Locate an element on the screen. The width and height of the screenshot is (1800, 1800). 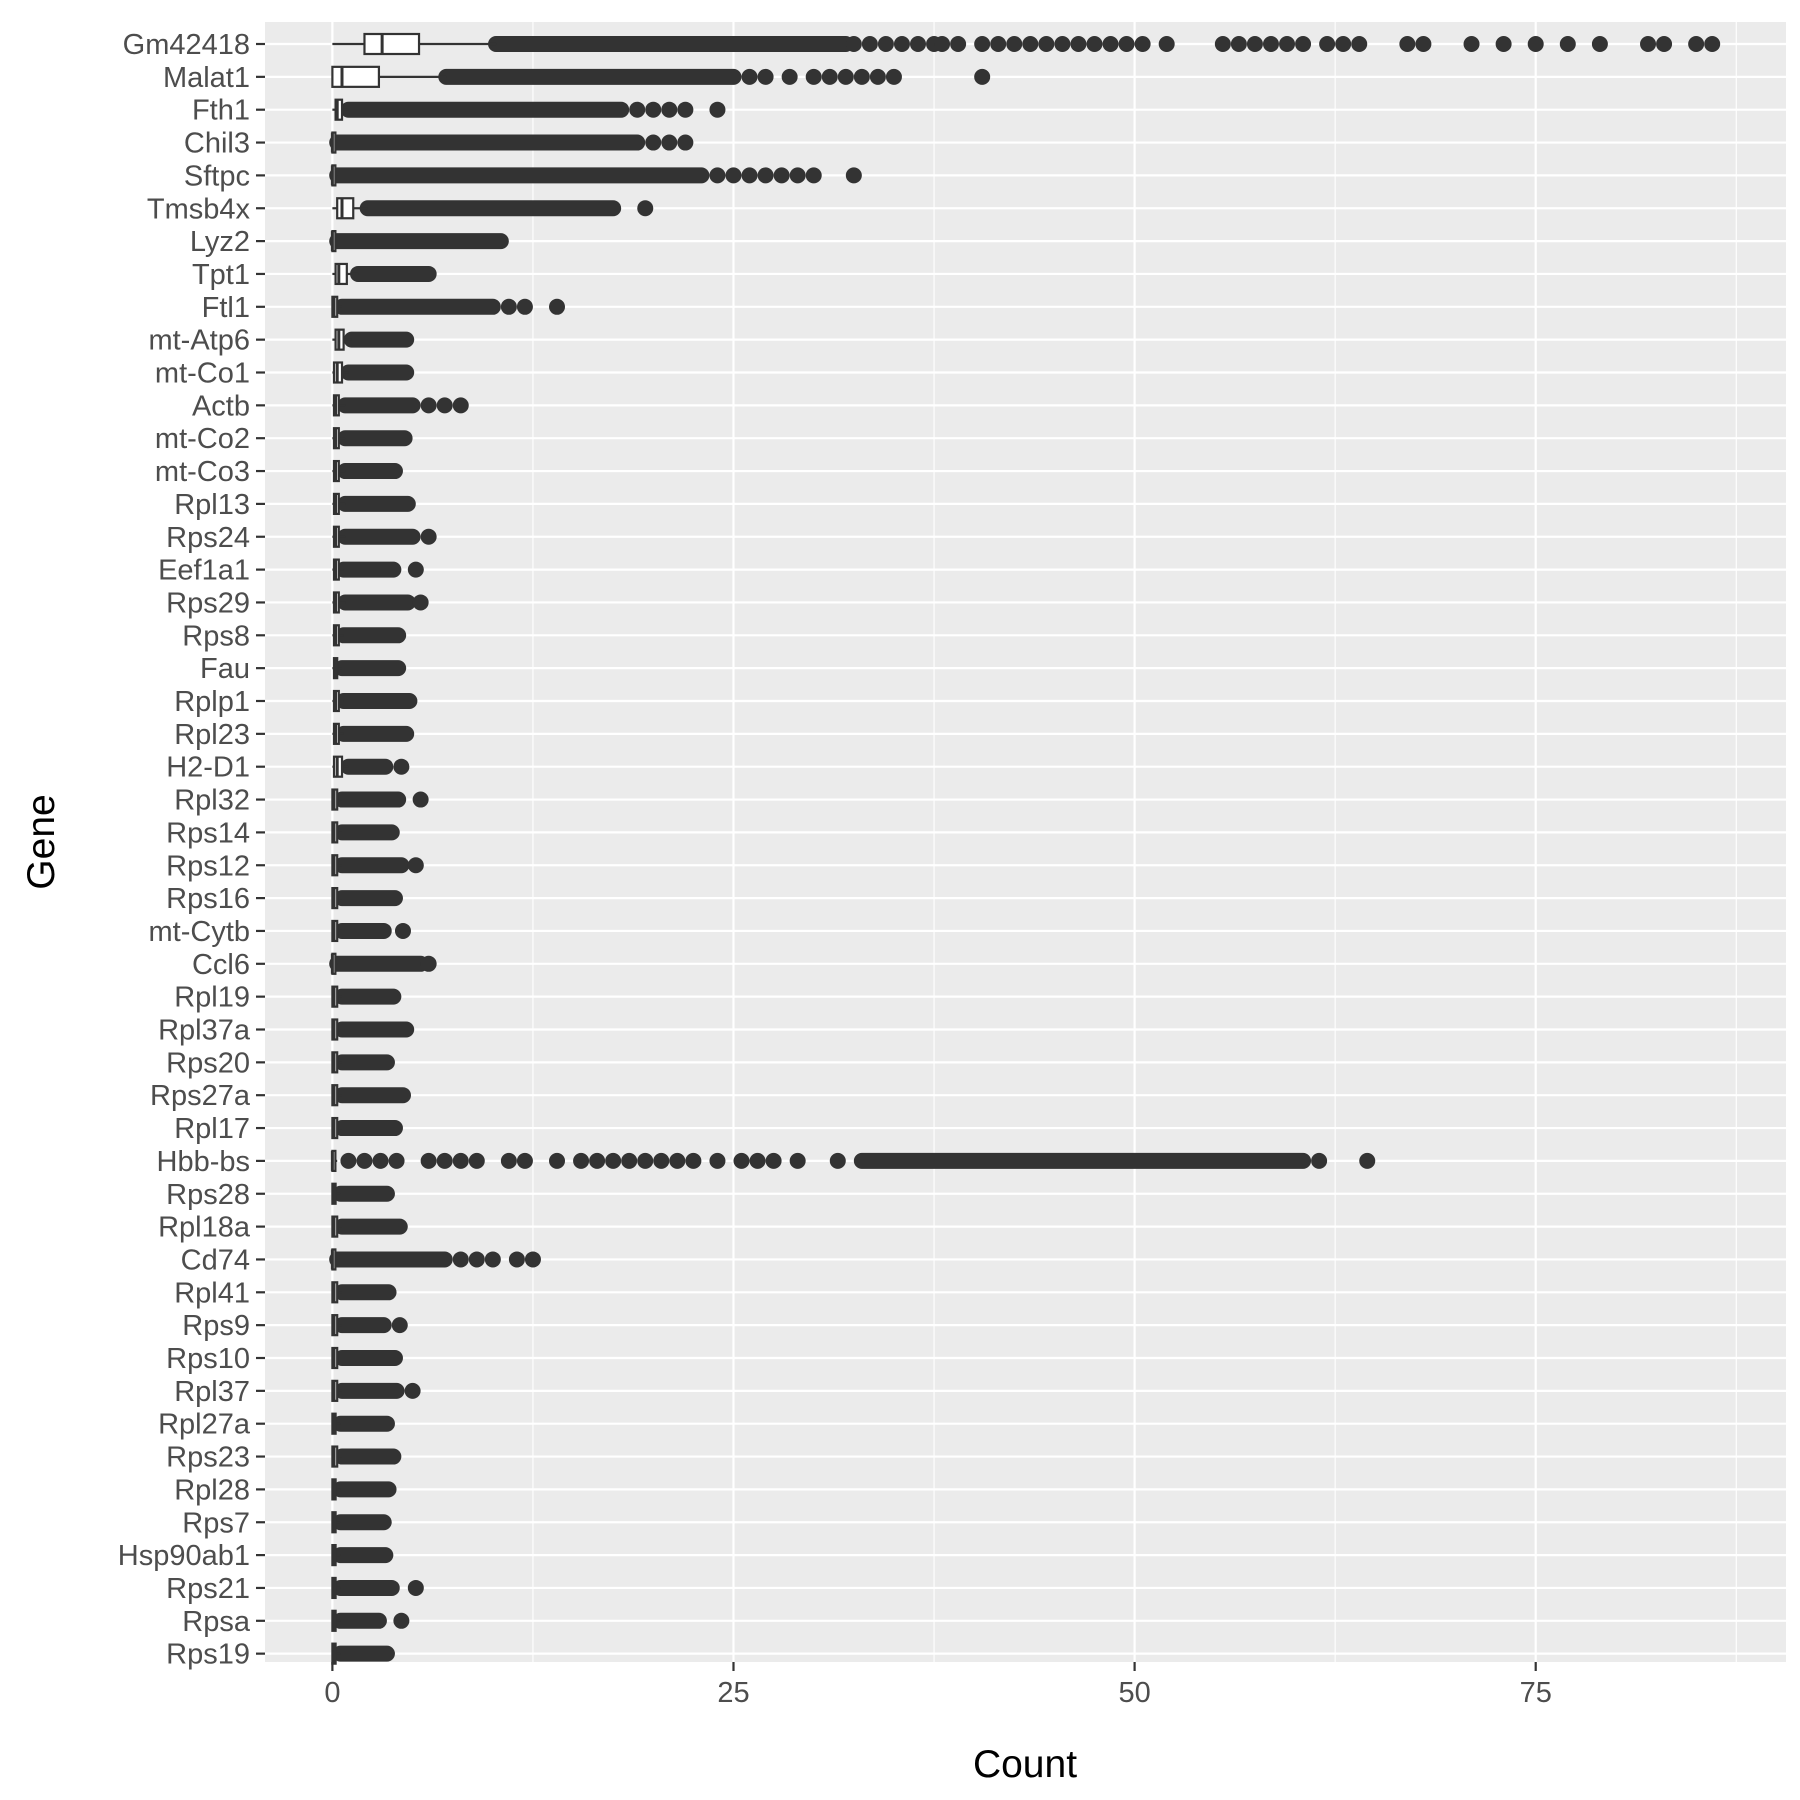
y-tick-label: Ftl1 is located at coordinates (226, 308).